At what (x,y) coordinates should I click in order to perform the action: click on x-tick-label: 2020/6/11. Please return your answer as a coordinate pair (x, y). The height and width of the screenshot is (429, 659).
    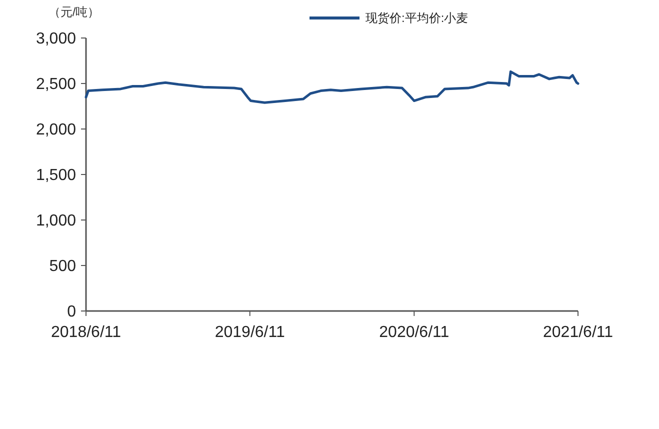
    Looking at the image, I should click on (414, 332).